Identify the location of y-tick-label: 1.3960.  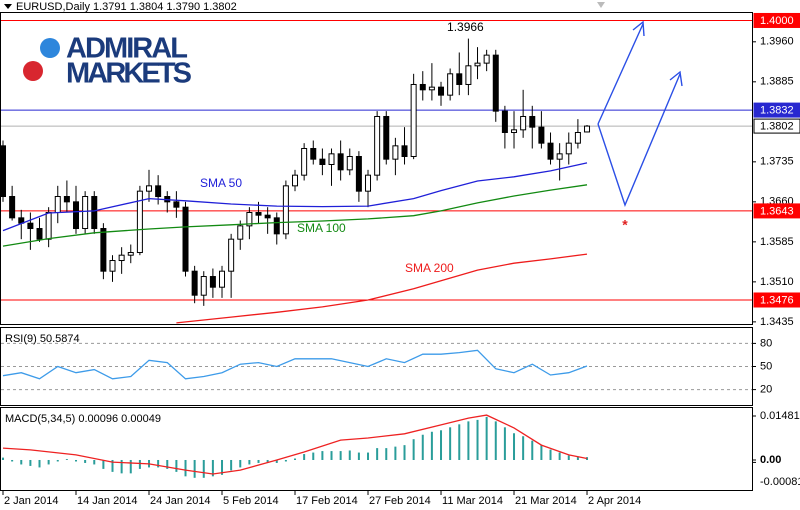
(777, 42).